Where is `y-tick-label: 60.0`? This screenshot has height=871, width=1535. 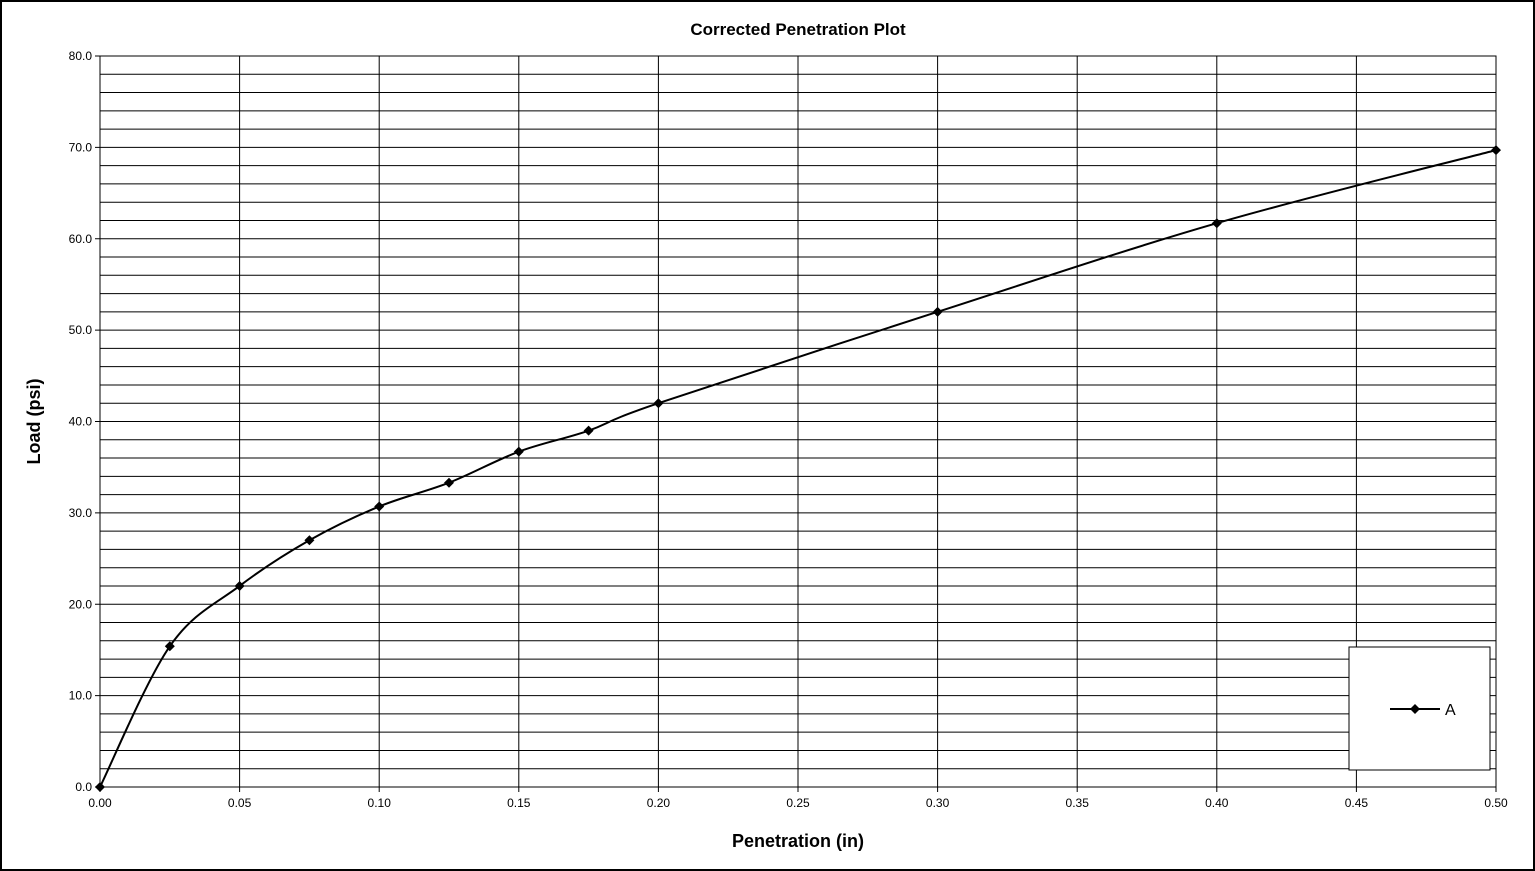 y-tick-label: 60.0 is located at coordinates (81, 239).